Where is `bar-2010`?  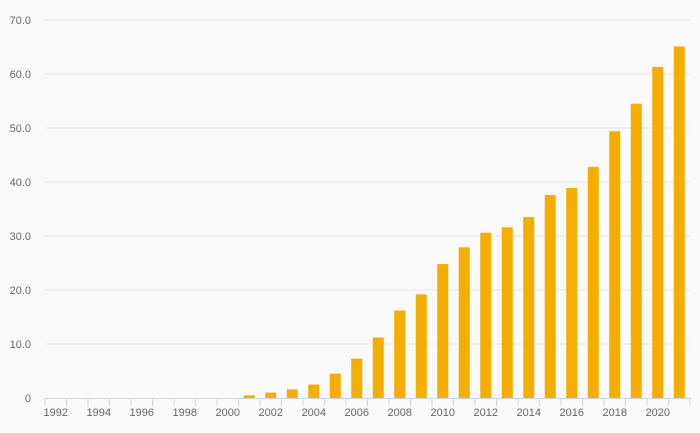
bar-2010 is located at coordinates (443, 331).